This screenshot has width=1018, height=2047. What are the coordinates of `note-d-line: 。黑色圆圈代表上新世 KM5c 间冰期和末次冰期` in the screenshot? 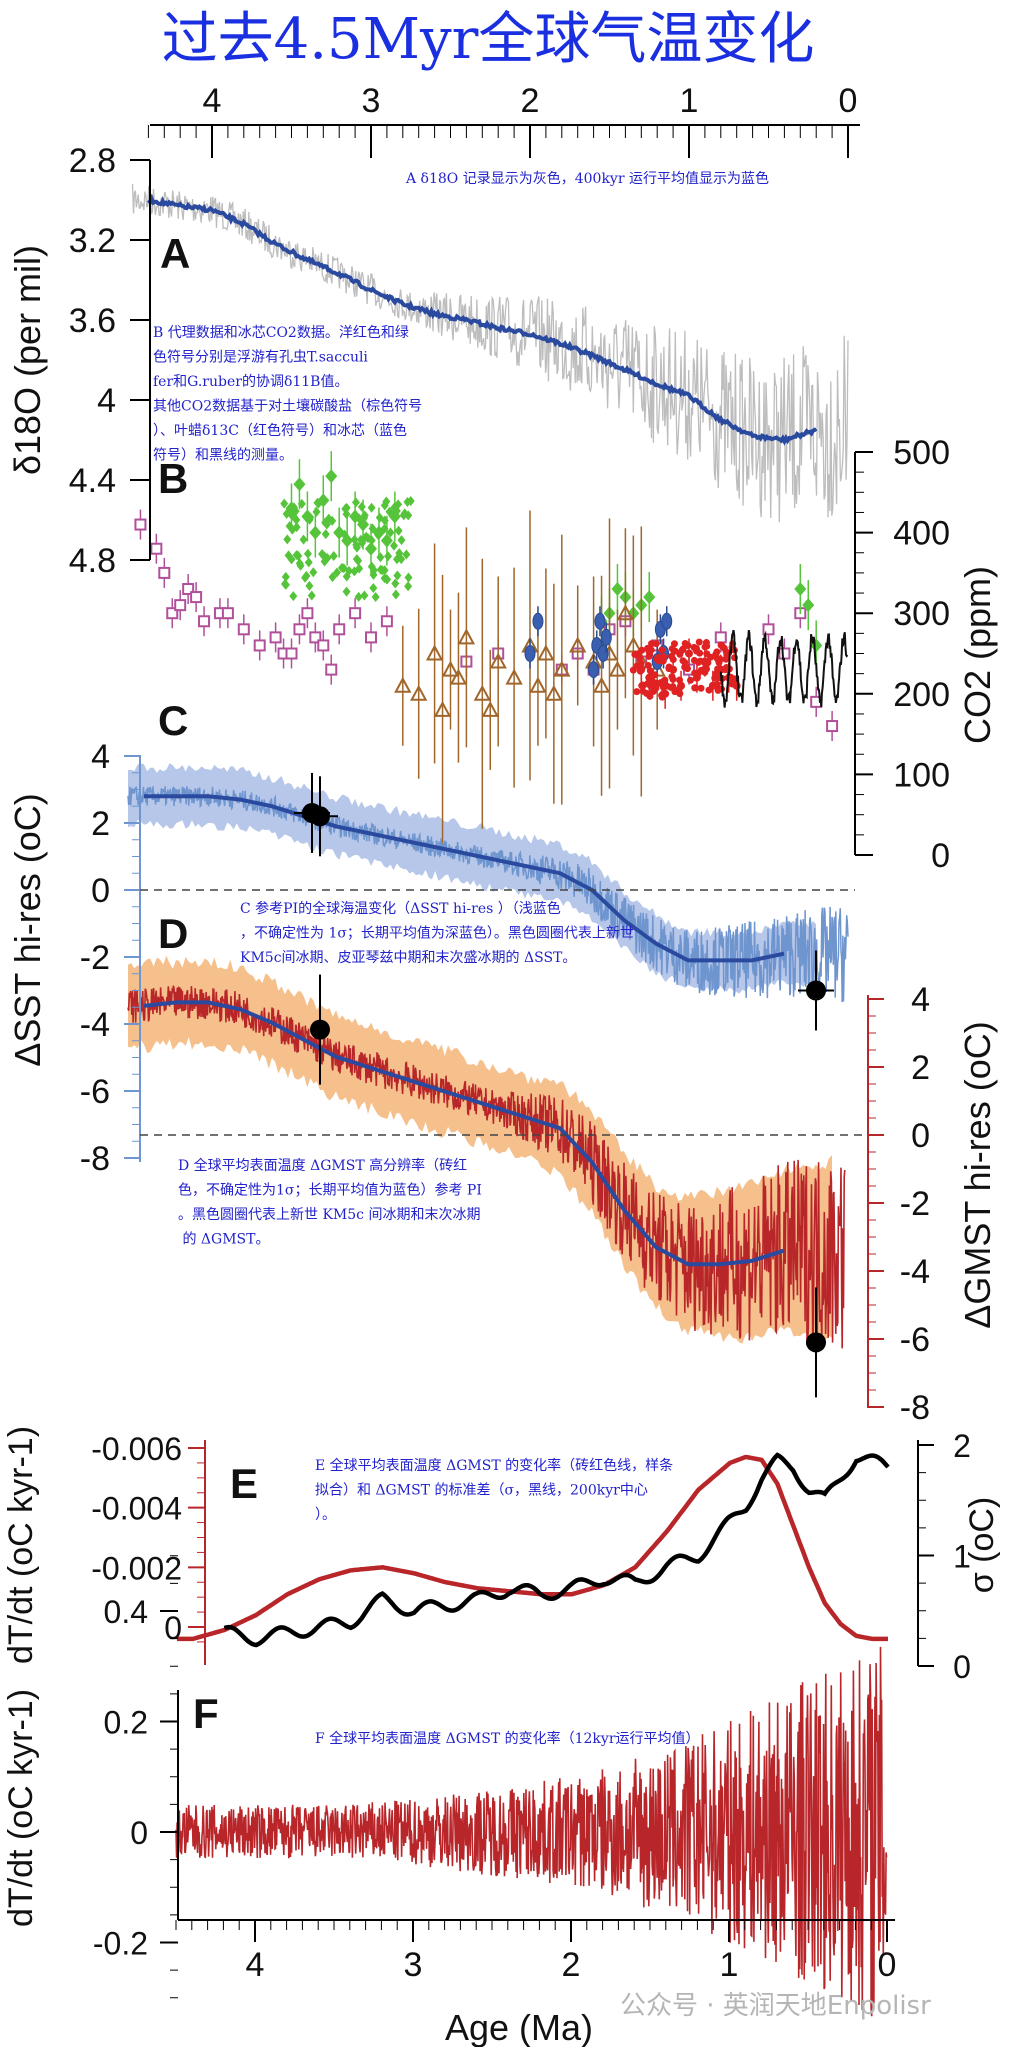 It's located at (329, 1214).